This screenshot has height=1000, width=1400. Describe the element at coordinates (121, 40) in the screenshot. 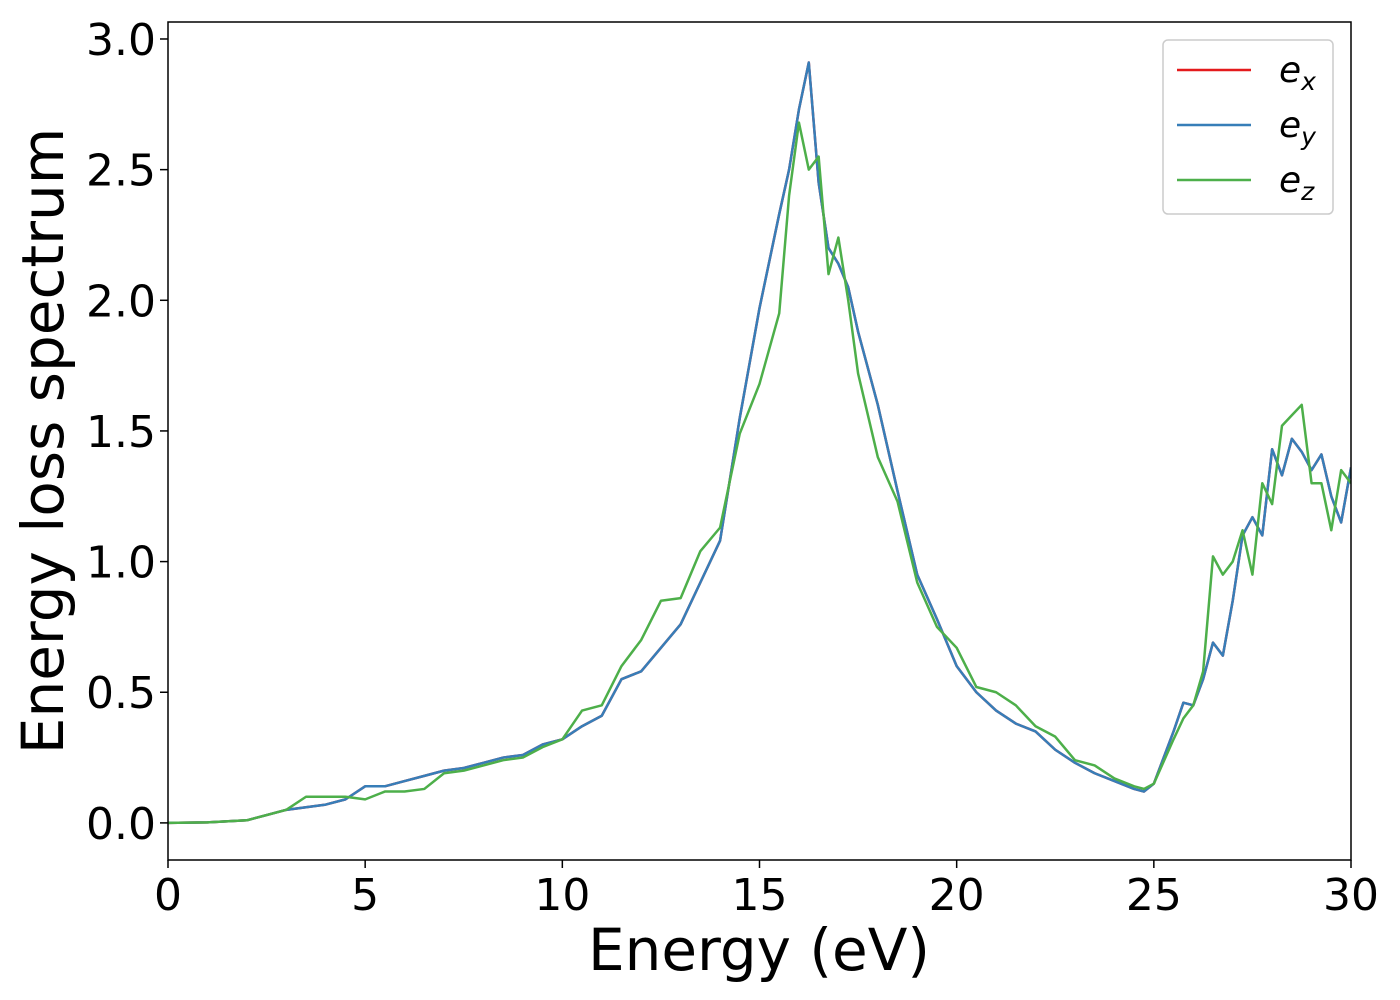

I see `y-tick-label: 3.0` at that location.